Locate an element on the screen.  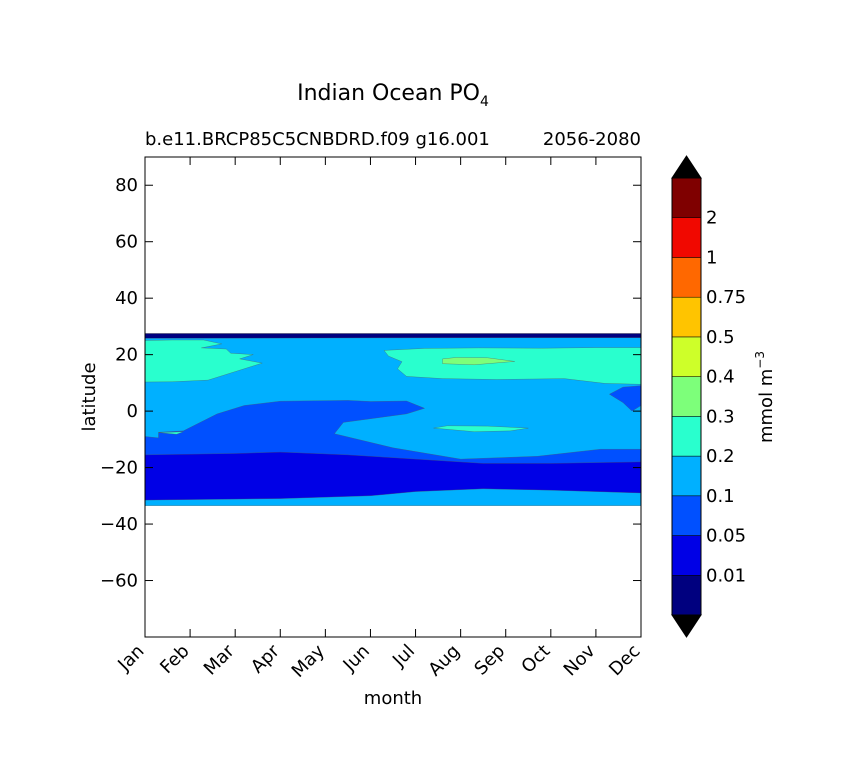
colorbar-tick-label: 0.2 is located at coordinates (720, 456).